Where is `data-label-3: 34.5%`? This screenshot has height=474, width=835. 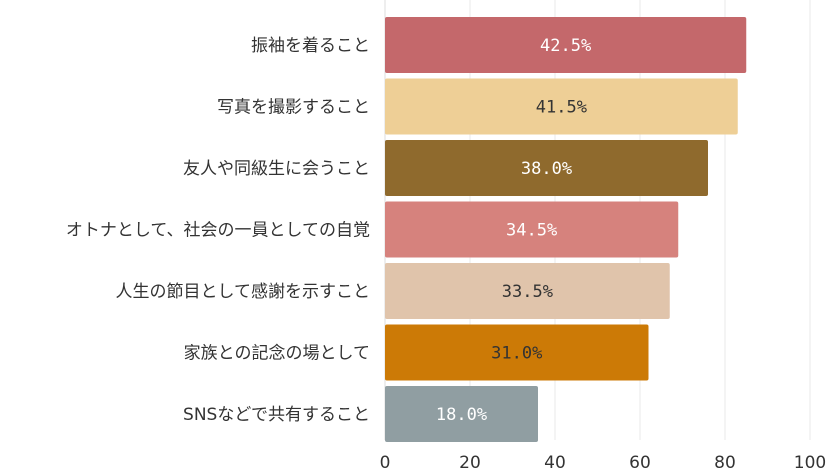
data-label-3: 34.5% is located at coordinates (531, 231).